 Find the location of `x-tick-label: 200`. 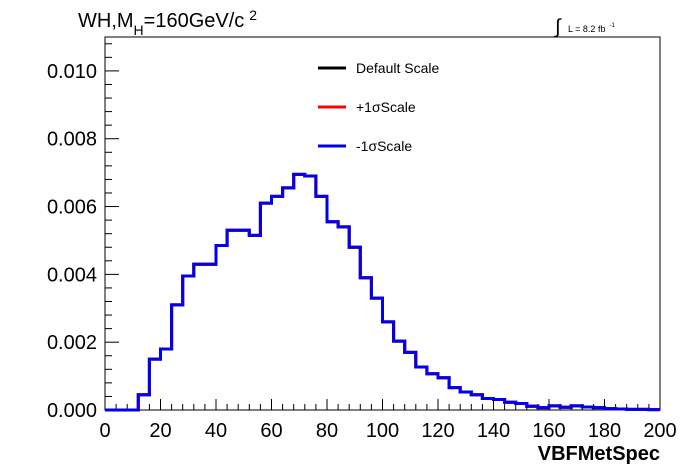

x-tick-label: 200 is located at coordinates (659, 431).